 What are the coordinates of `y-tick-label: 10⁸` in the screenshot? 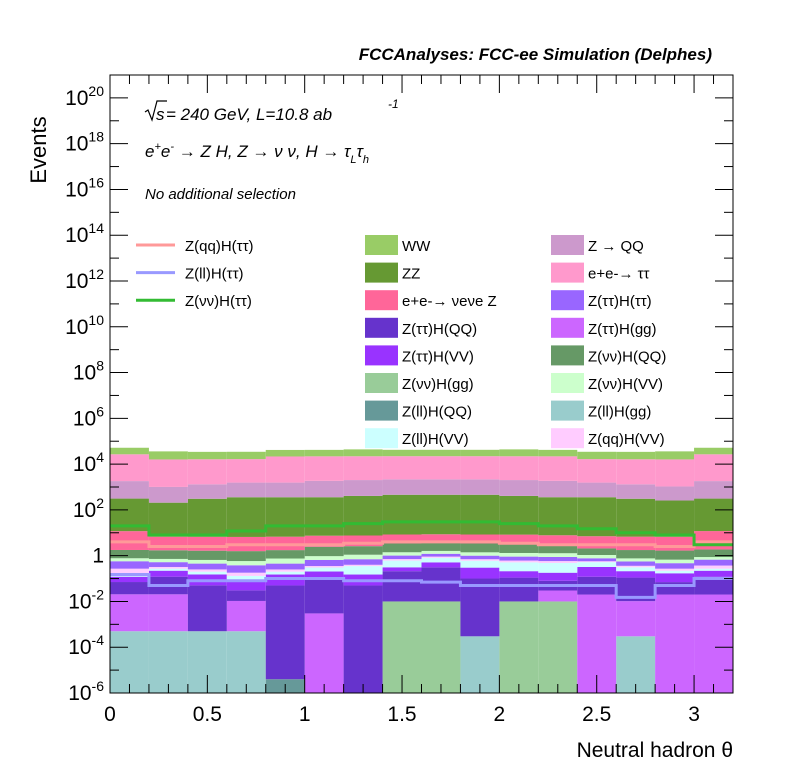 It's located at (88, 371).